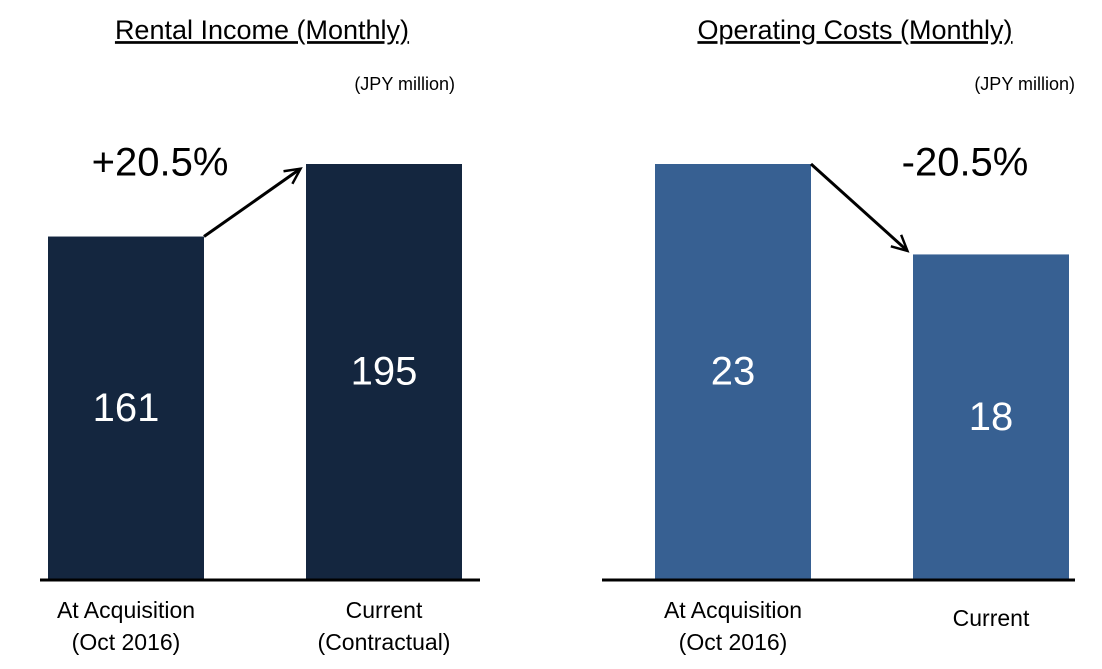  Describe the element at coordinates (854, 30) in the screenshot. I see `chart-title: Operating Costs (Monthly)` at that location.